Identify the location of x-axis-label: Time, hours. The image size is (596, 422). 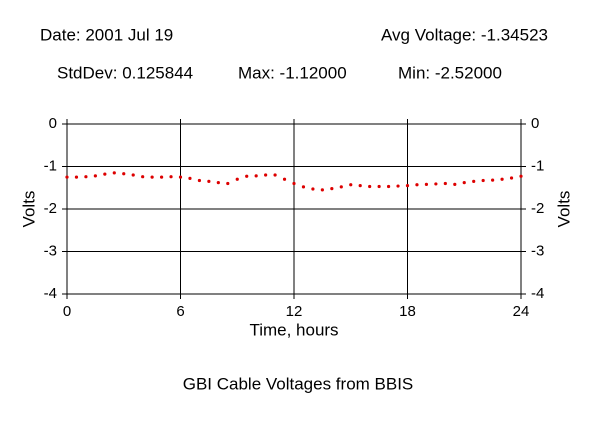
(293, 329).